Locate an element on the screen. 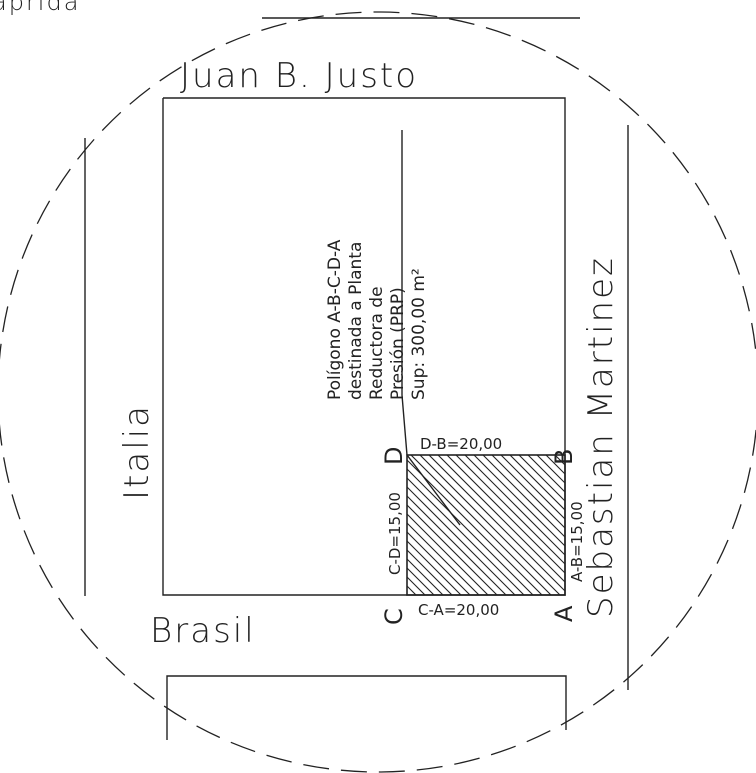  street-label-west: Italia is located at coordinates (137, 452).